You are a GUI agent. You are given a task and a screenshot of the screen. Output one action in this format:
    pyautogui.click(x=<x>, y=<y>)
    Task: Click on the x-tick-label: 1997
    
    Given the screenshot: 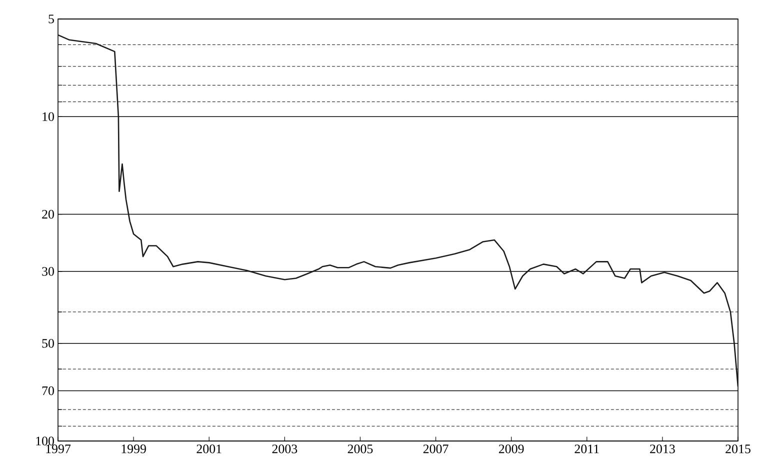 What is the action you would take?
    pyautogui.click(x=58, y=449)
    